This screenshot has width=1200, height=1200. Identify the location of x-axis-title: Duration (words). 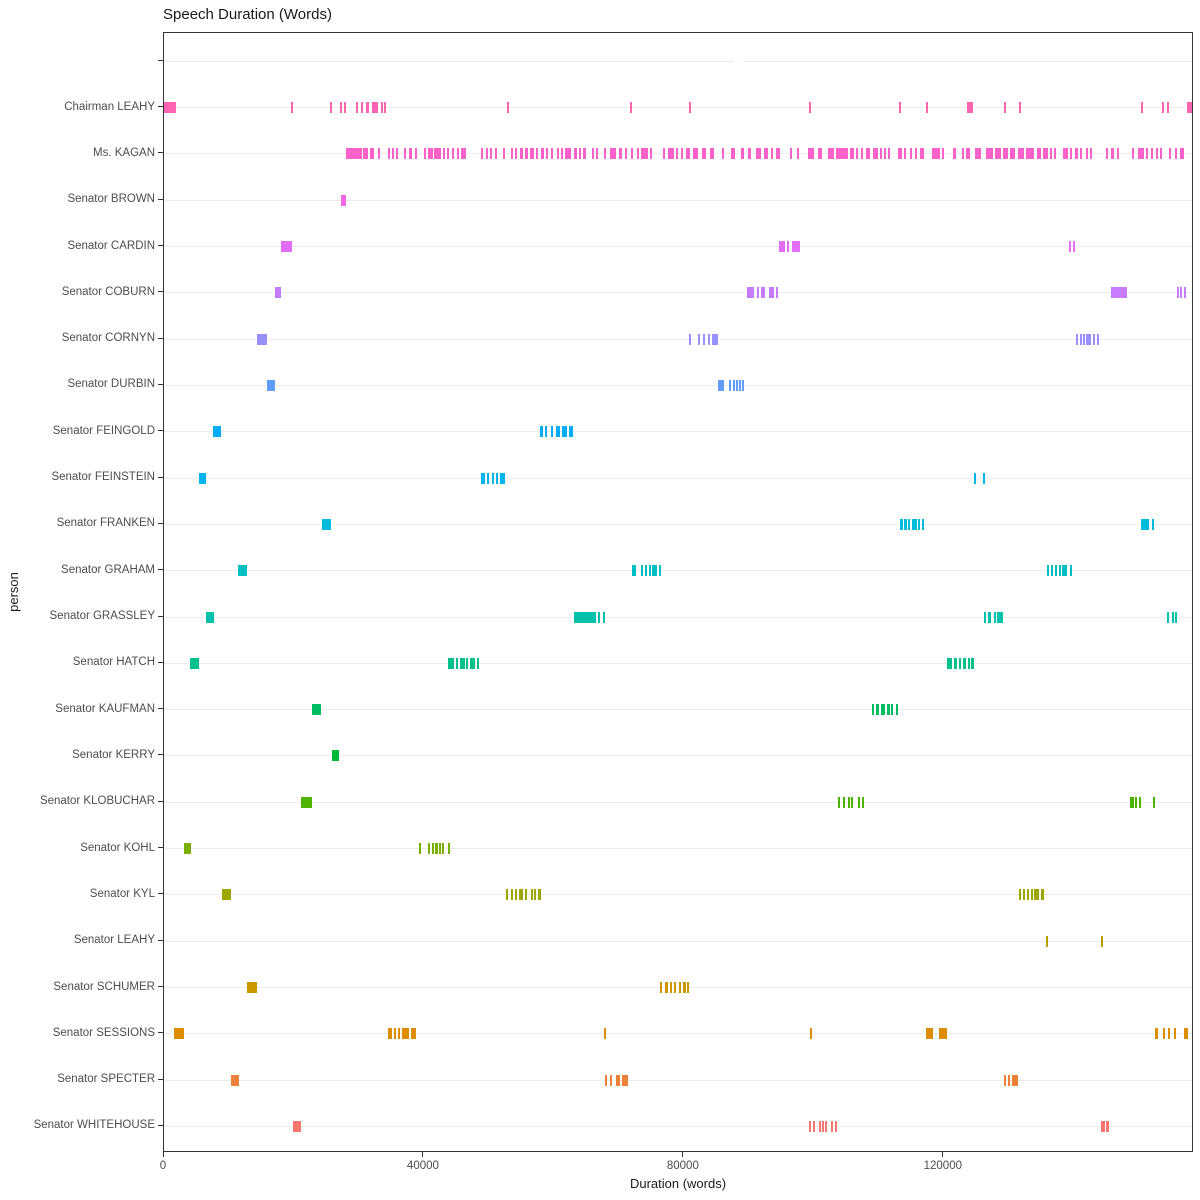
(678, 1183).